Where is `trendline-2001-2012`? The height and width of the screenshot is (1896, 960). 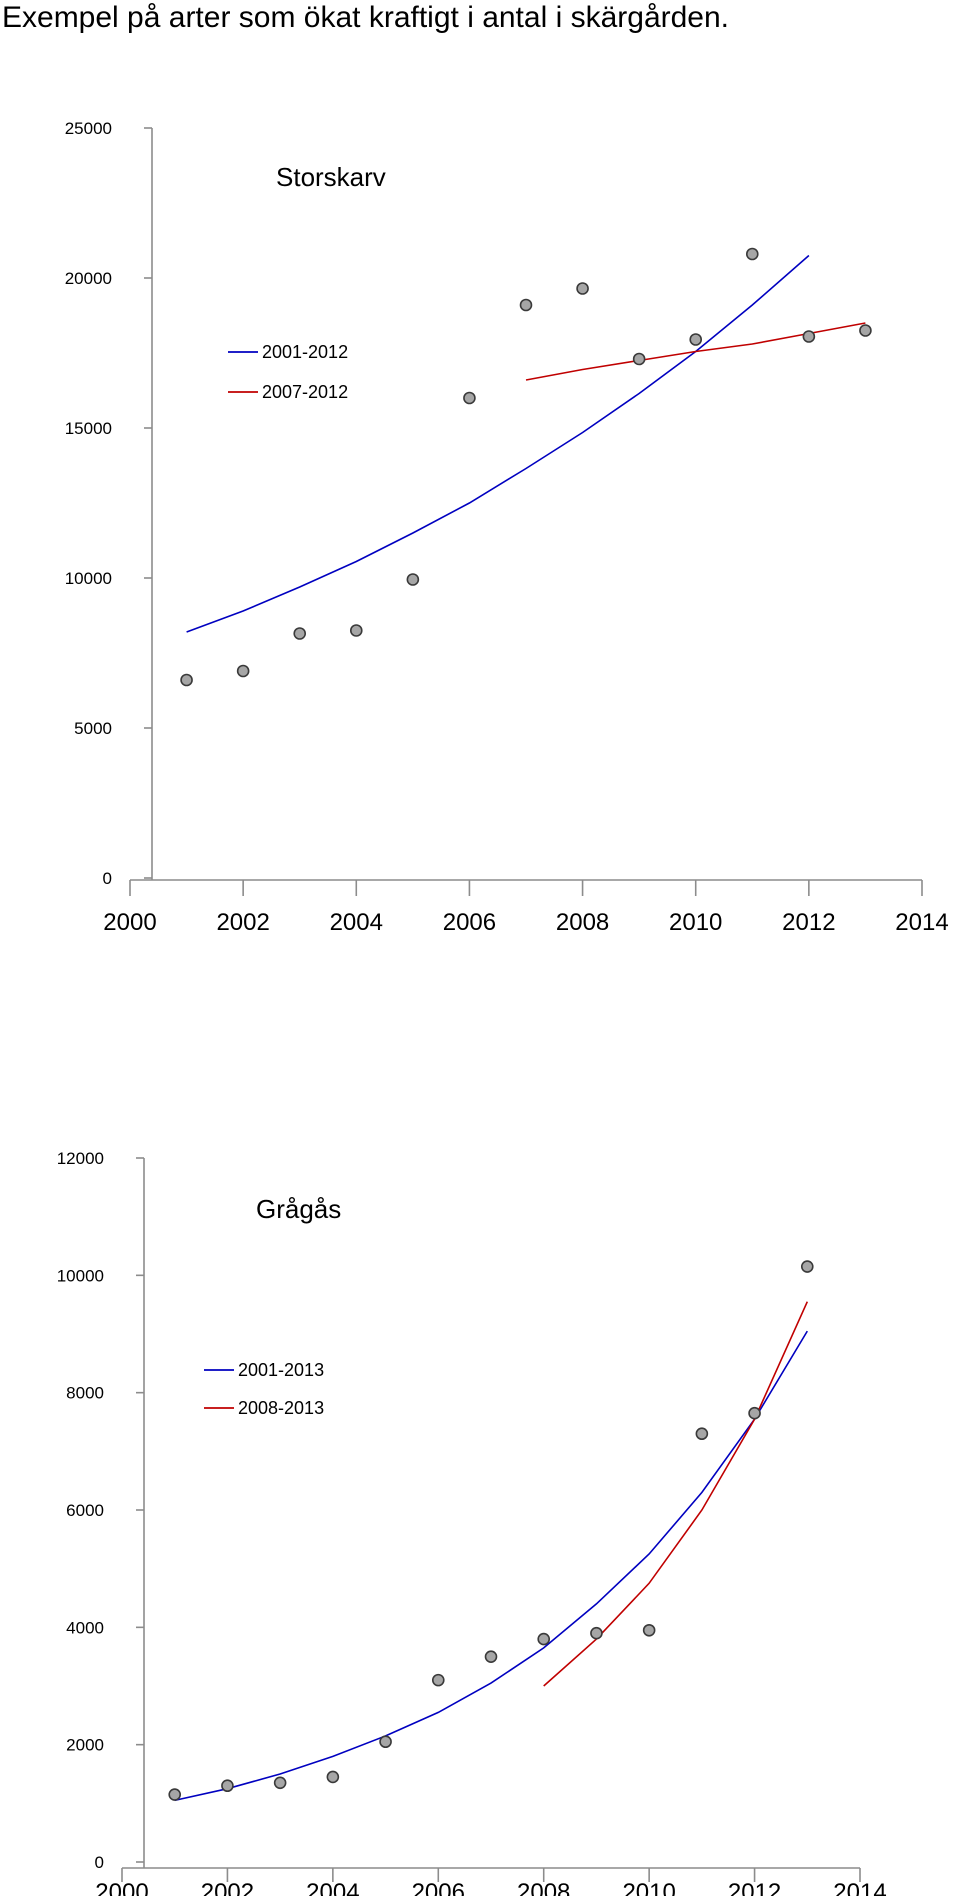 trendline-2001-2012 is located at coordinates (498, 443).